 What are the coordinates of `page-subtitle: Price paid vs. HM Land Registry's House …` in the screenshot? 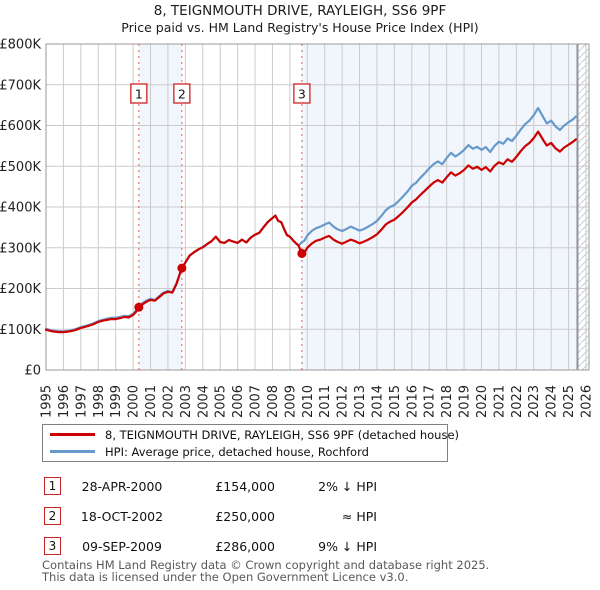 It's located at (300, 27).